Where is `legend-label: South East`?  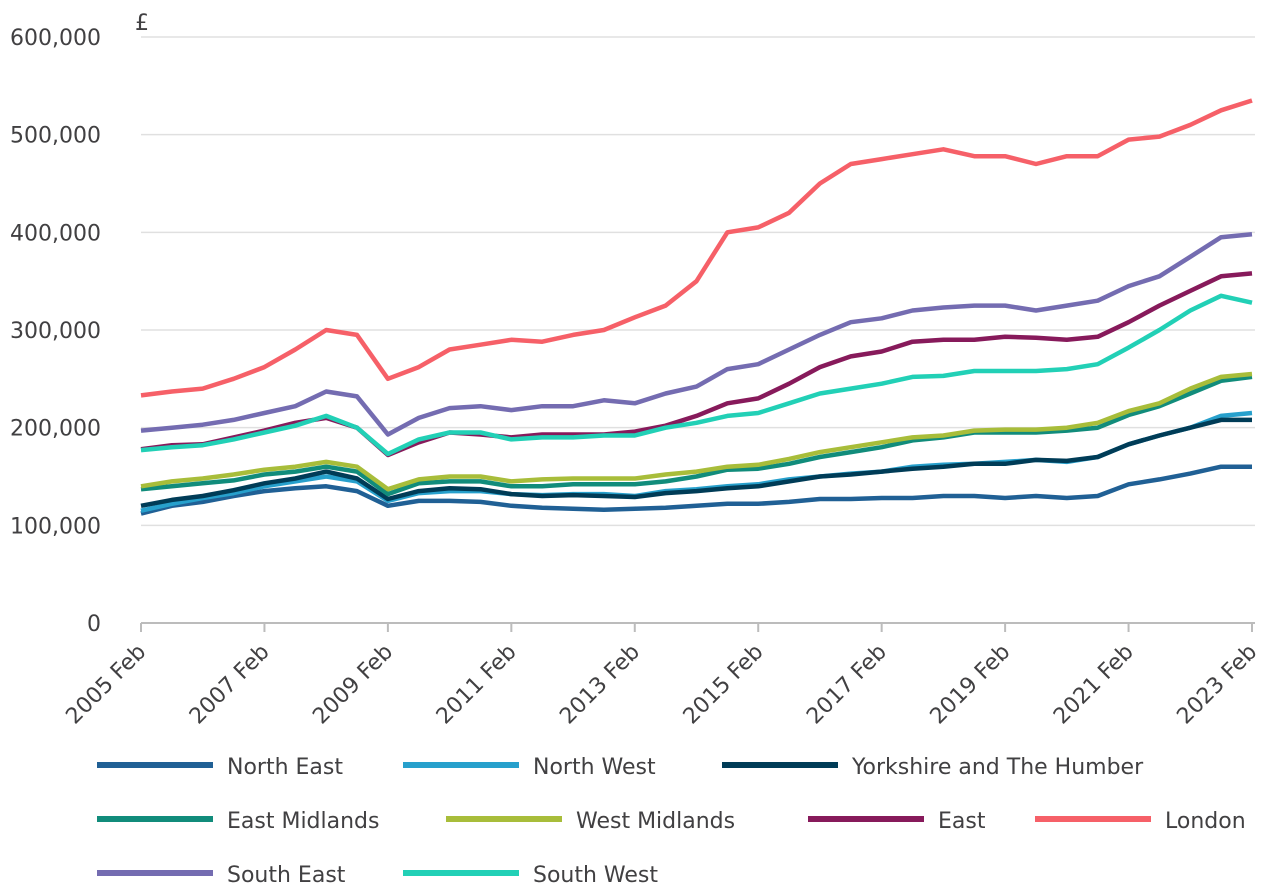 legend-label: South East is located at coordinates (286, 874).